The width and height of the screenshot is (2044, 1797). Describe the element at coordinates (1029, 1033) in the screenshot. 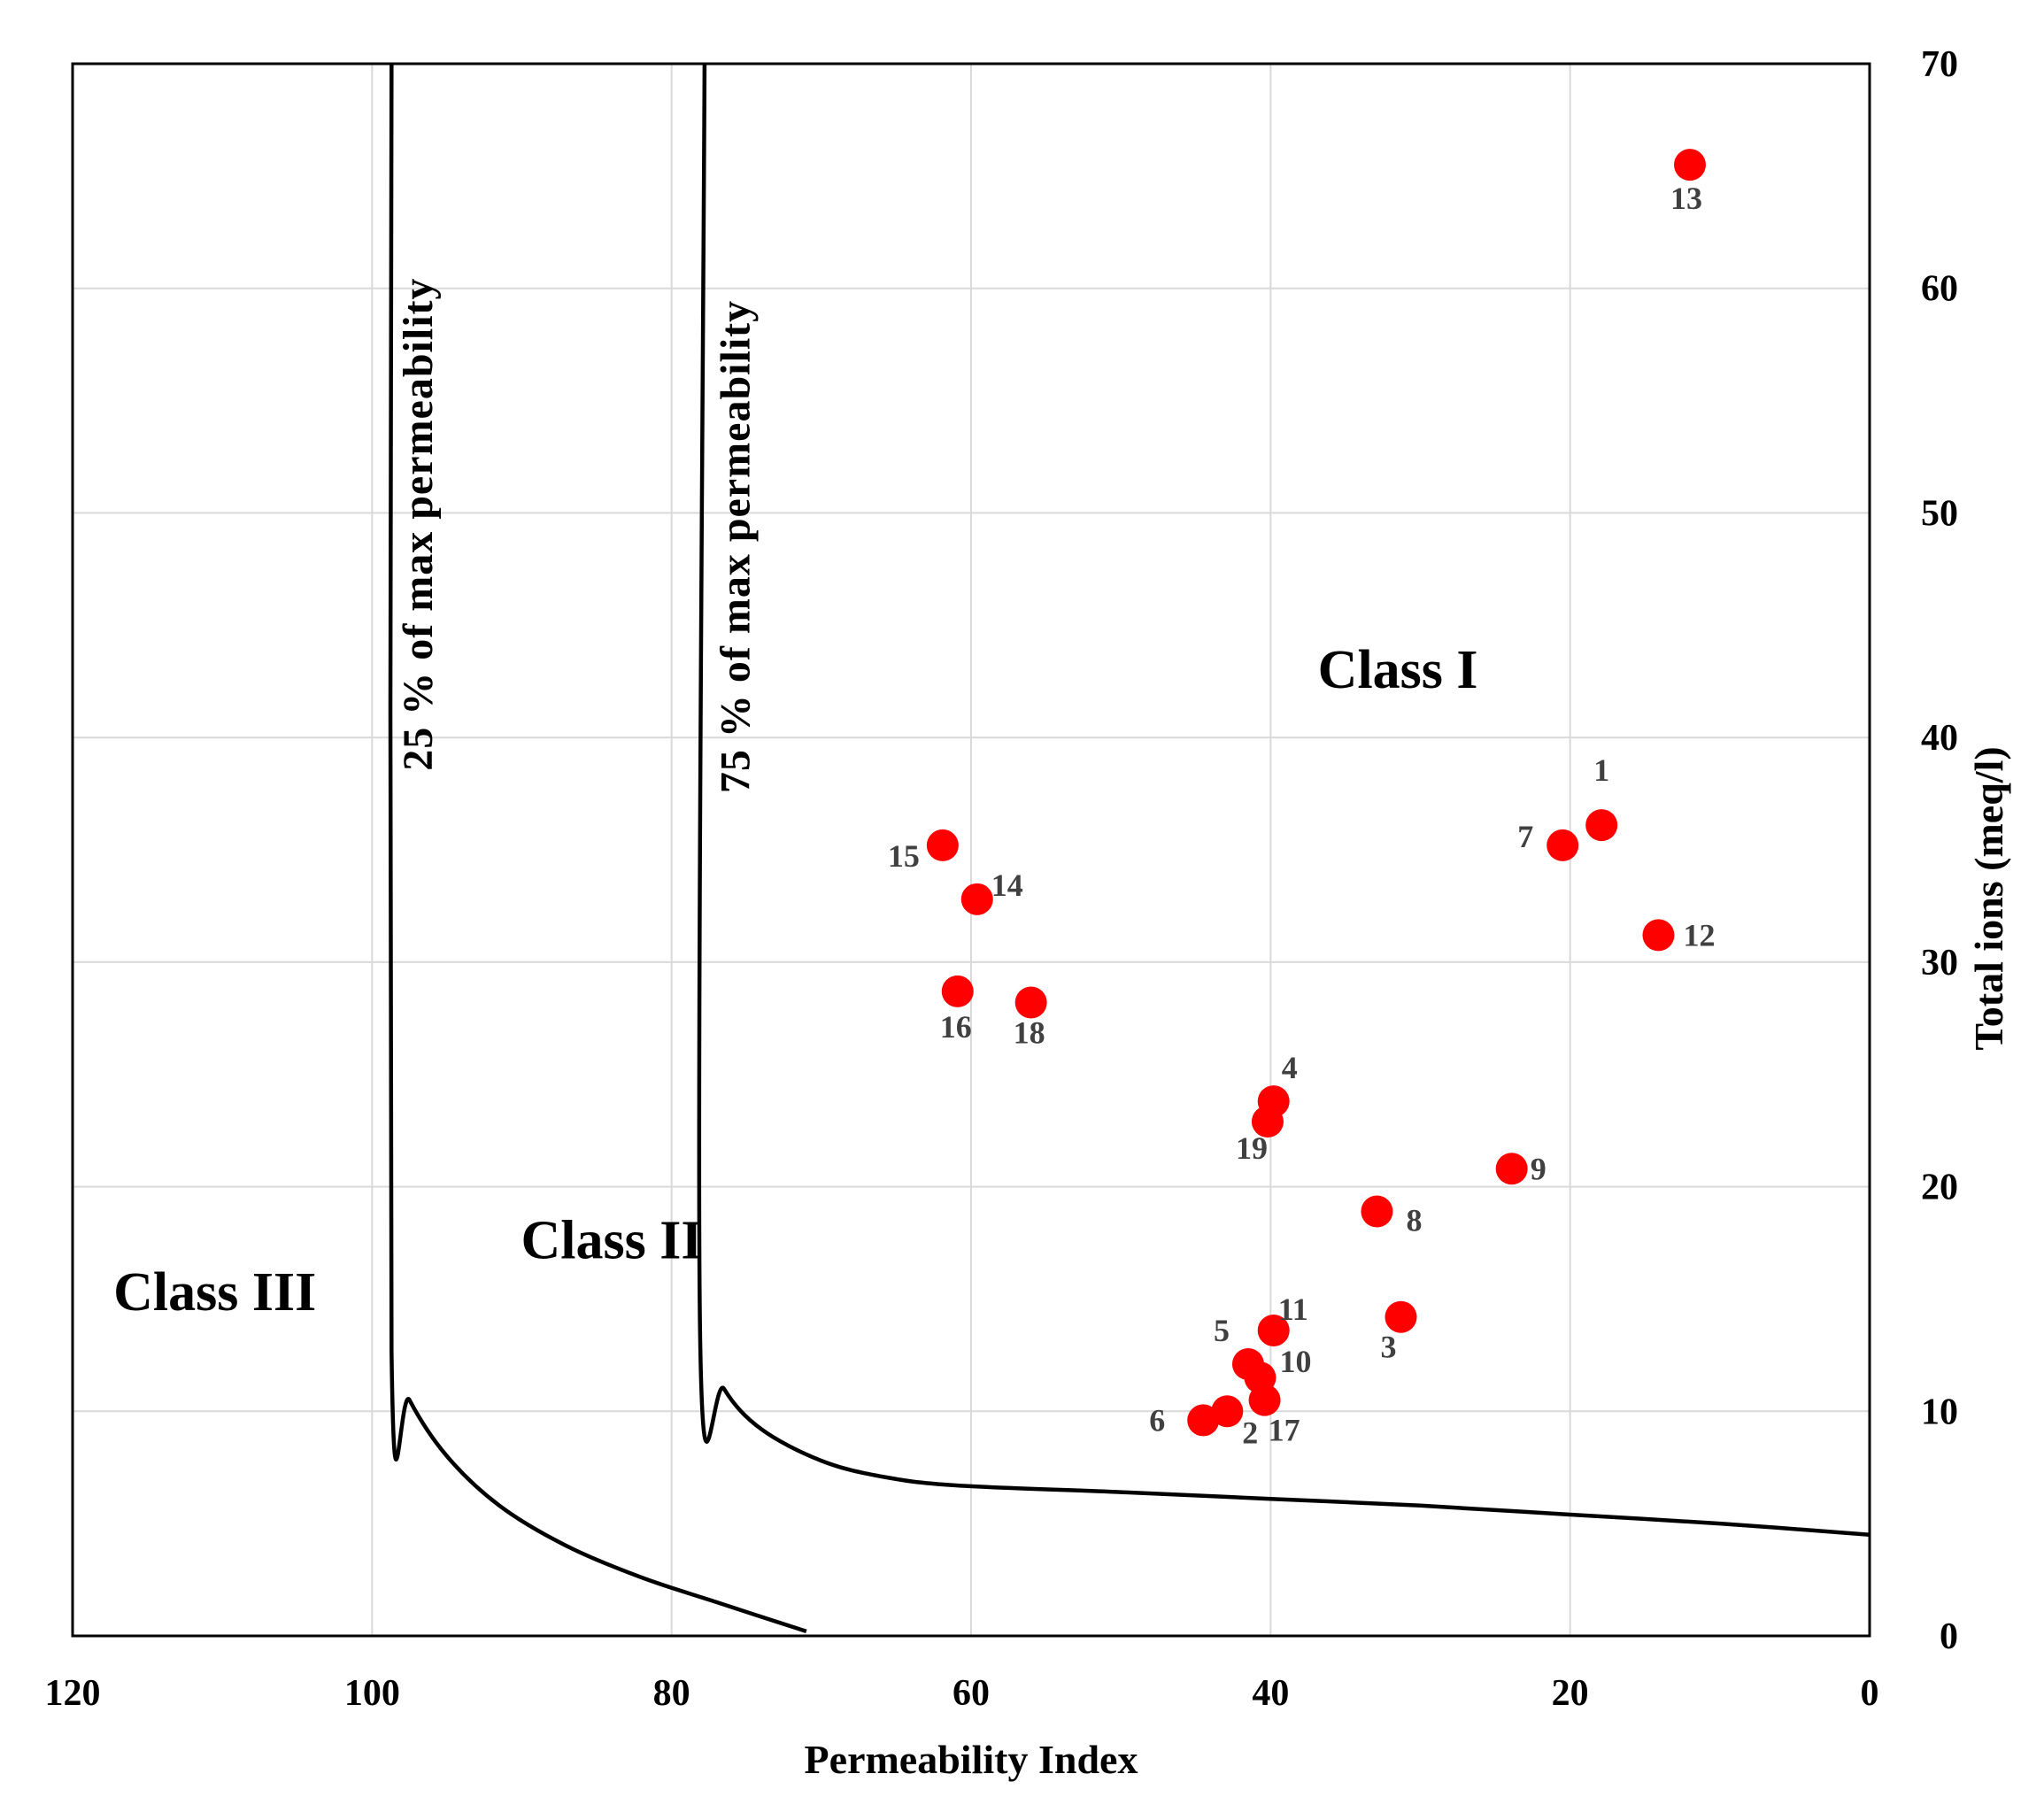

I see `data-point-label: 18` at that location.